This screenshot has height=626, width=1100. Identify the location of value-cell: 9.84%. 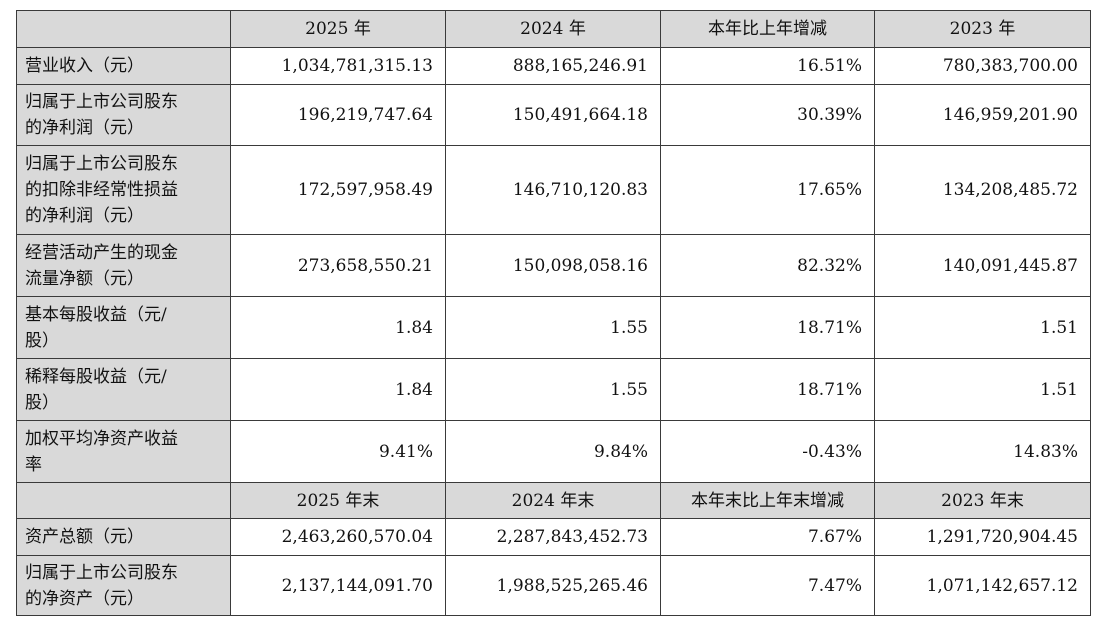
(553, 451).